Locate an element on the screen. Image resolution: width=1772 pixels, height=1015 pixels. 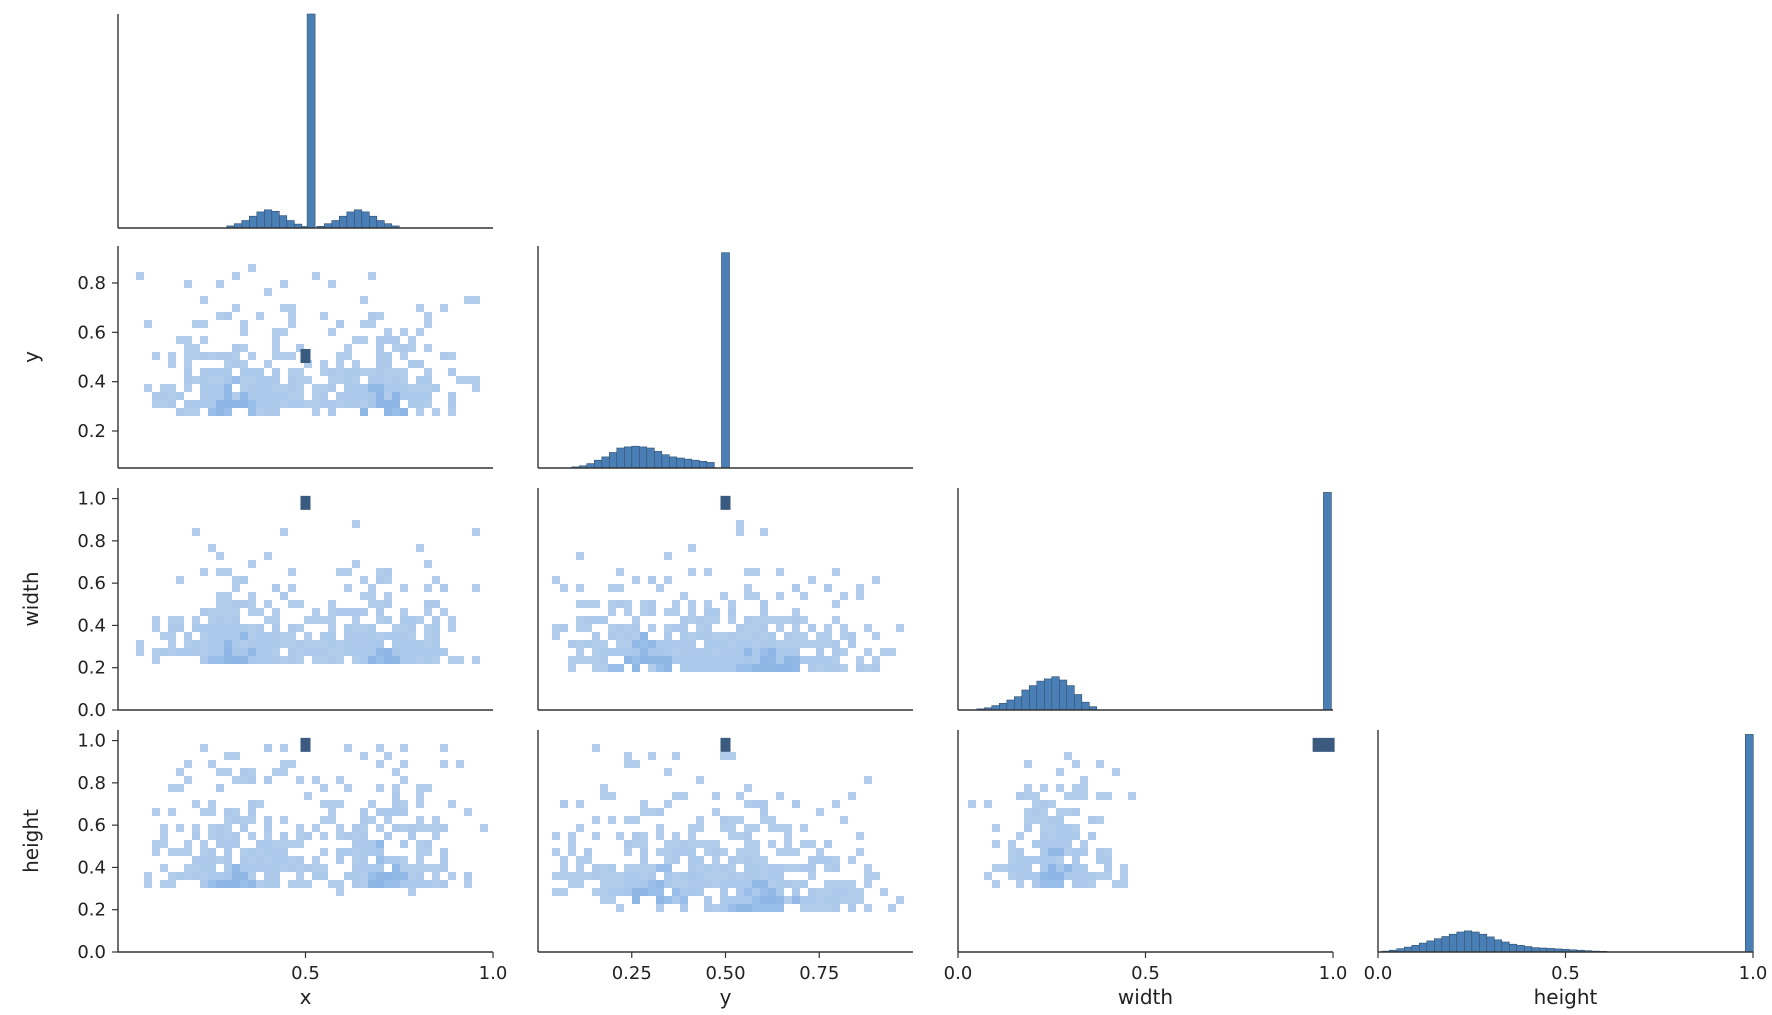
ylabel-height: height is located at coordinates (31, 841).